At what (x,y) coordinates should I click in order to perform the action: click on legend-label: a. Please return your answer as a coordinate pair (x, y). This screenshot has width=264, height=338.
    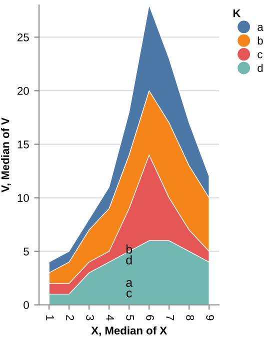
    Looking at the image, I should click on (261, 27).